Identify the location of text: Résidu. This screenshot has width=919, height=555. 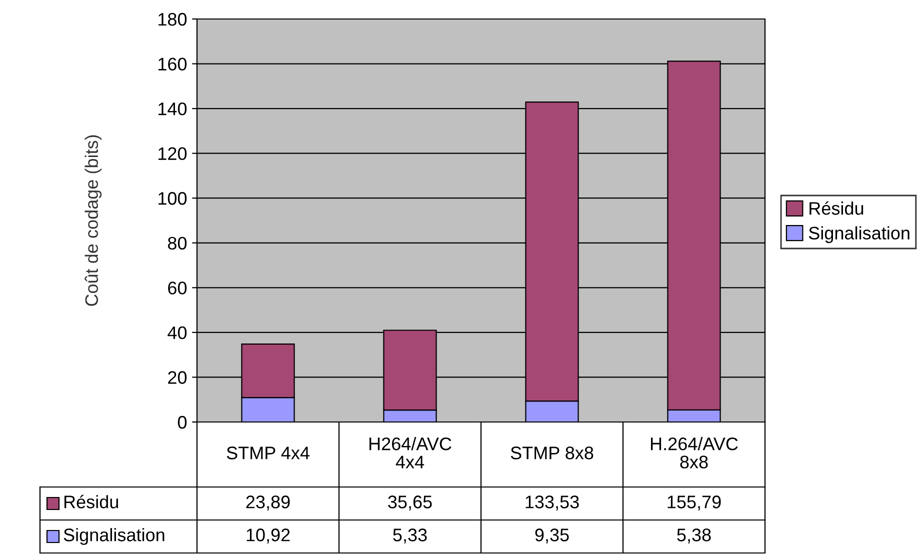
(91, 501).